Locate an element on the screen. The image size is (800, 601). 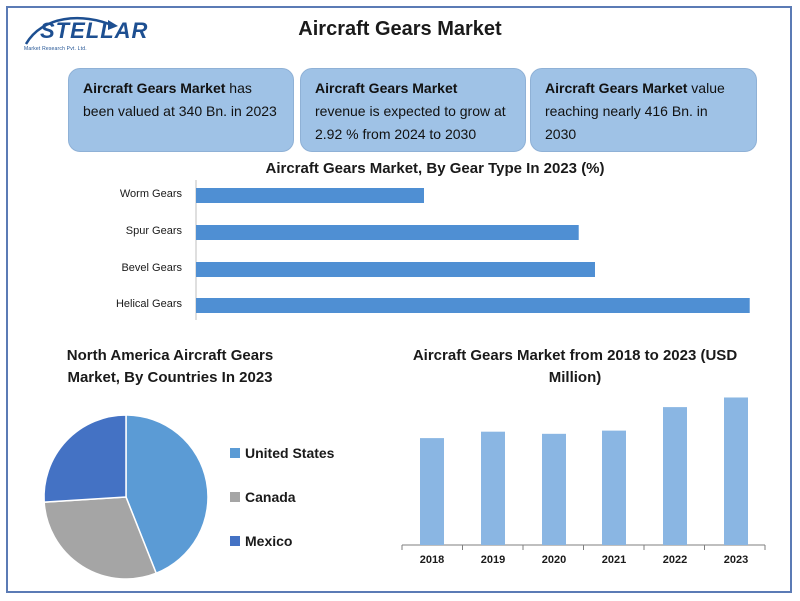
legend-label: United States is located at coordinates (290, 453).